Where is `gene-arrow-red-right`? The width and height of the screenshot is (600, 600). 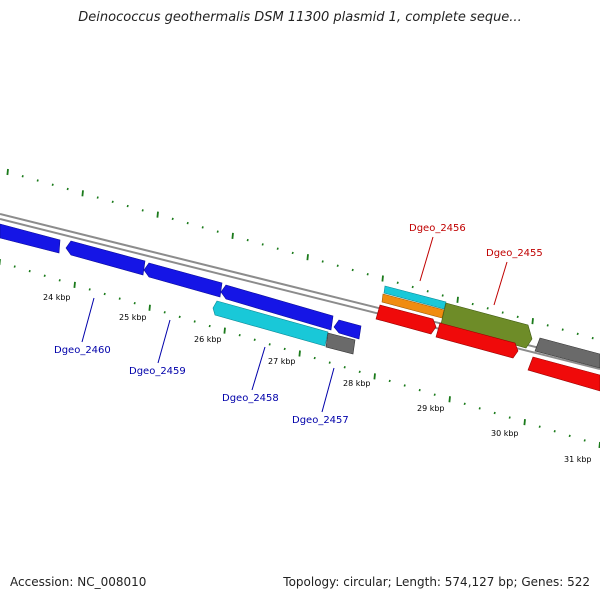
gene-arrow-red-right is located at coordinates (563, 374).